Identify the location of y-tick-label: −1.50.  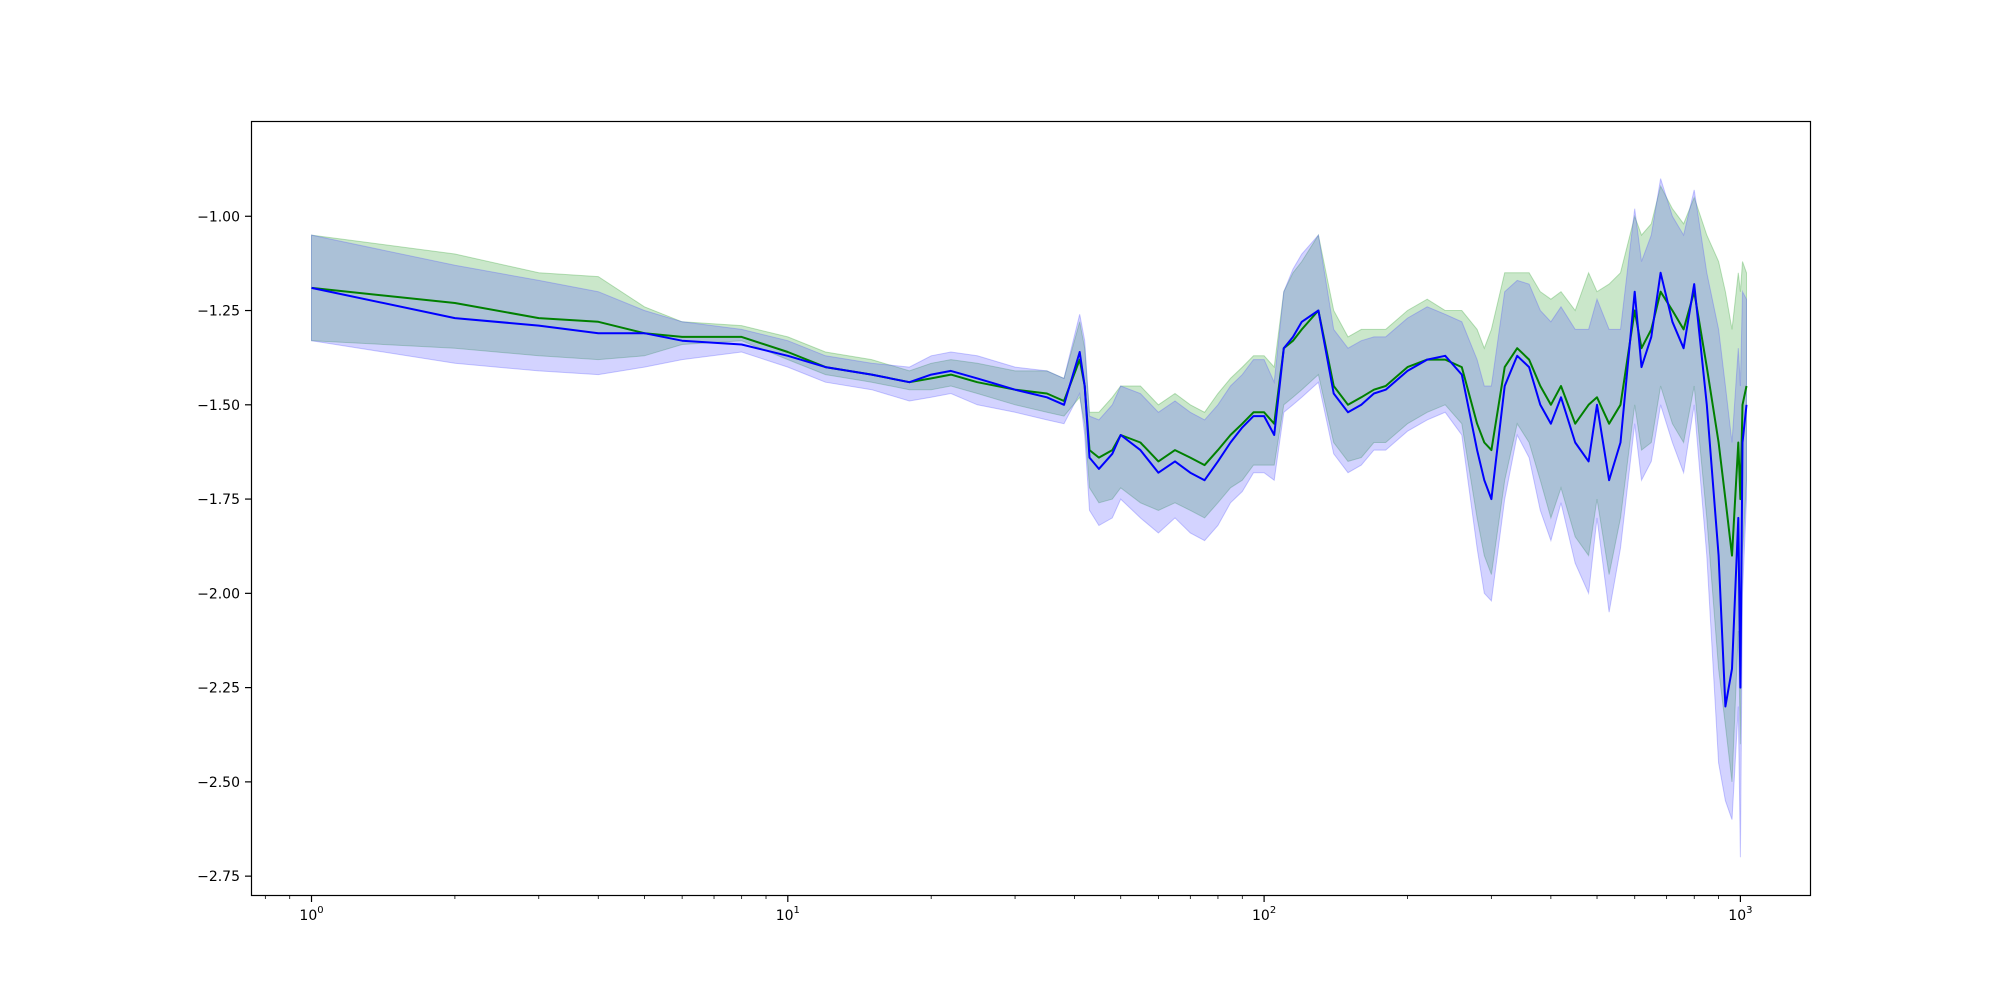
(218, 406).